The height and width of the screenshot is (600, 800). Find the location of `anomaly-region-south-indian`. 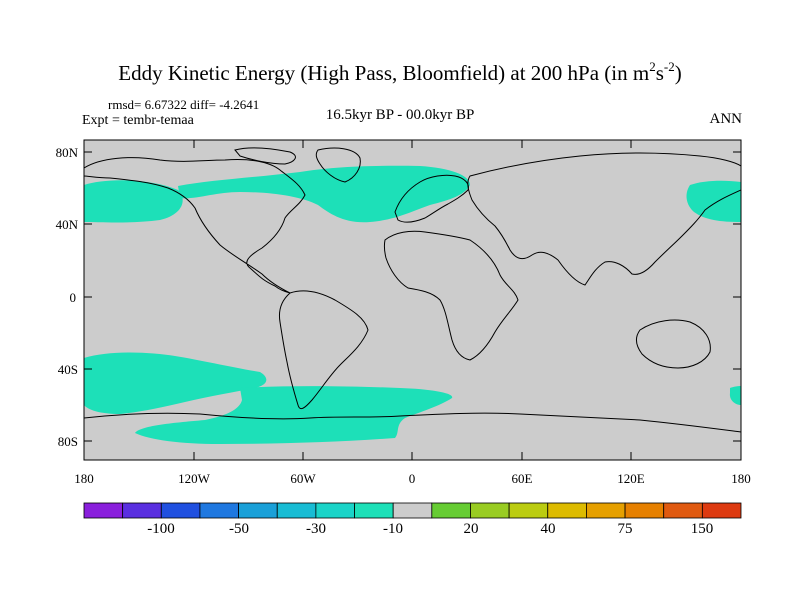

anomaly-region-south-indian is located at coordinates (735, 395).